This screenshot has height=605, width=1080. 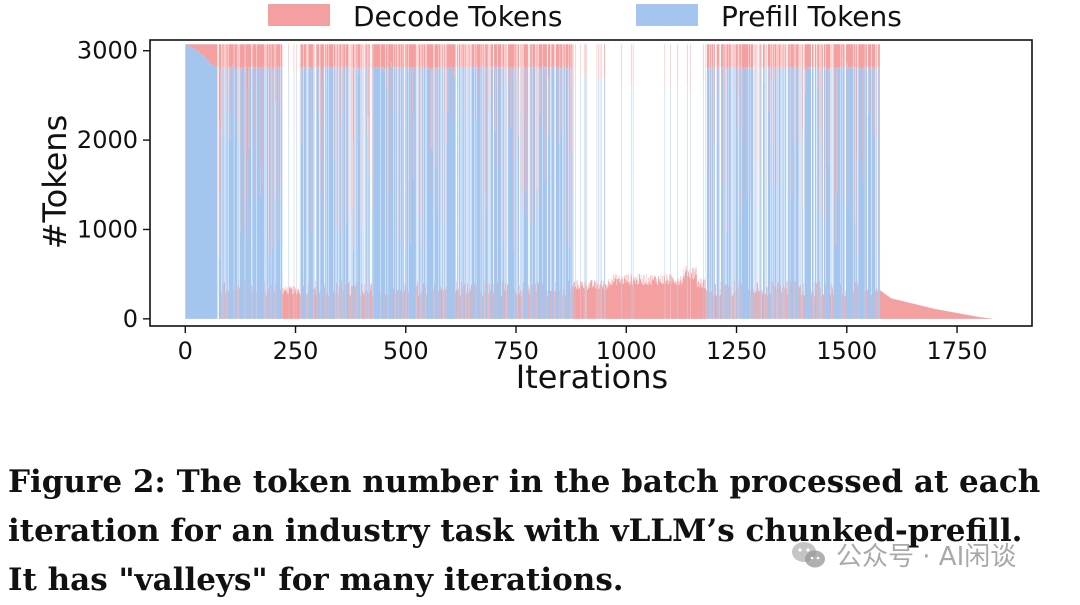 What do you see at coordinates (956, 351) in the screenshot?
I see `x-tick-label: 1750` at bounding box center [956, 351].